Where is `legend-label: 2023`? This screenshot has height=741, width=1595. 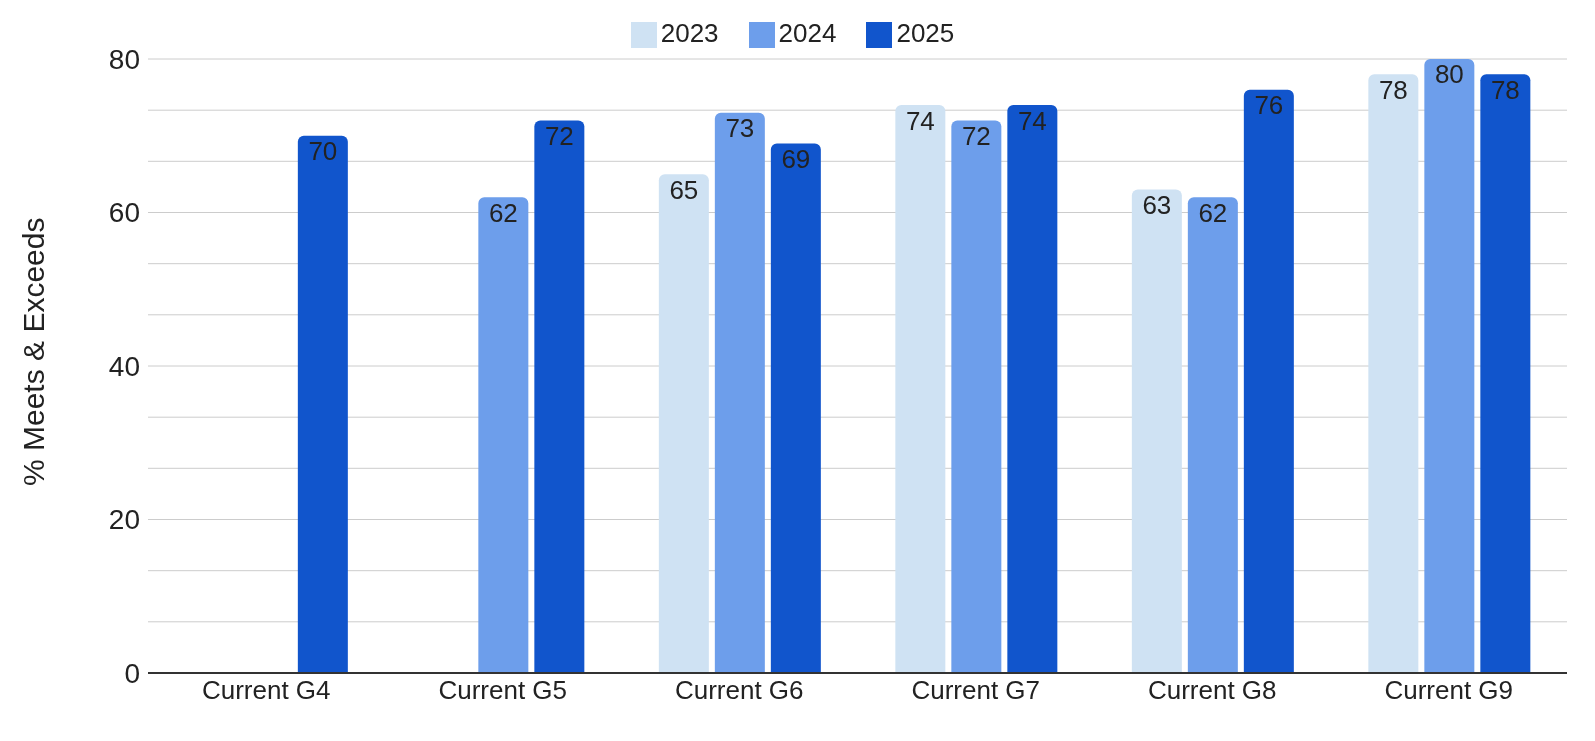 legend-label: 2023 is located at coordinates (689, 33).